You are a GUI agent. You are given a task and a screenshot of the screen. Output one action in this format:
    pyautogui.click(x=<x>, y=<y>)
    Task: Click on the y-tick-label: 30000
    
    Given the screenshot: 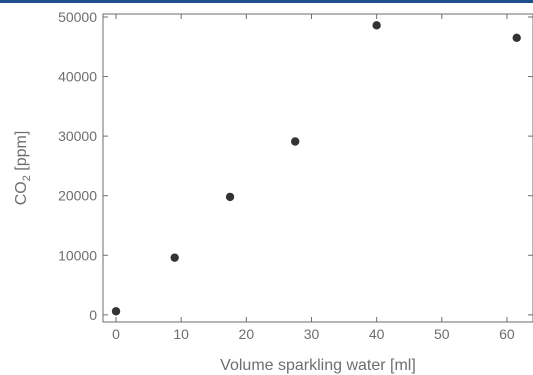 What is the action you would take?
    pyautogui.click(x=77, y=136)
    